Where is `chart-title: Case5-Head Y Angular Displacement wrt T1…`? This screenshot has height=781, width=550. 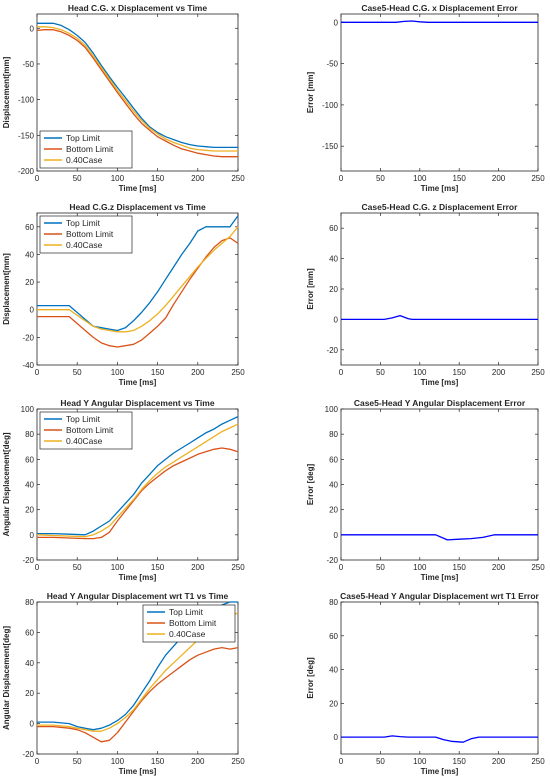
chart-title: Case5-Head Y Angular Displacement wrt T1… is located at coordinates (439, 596).